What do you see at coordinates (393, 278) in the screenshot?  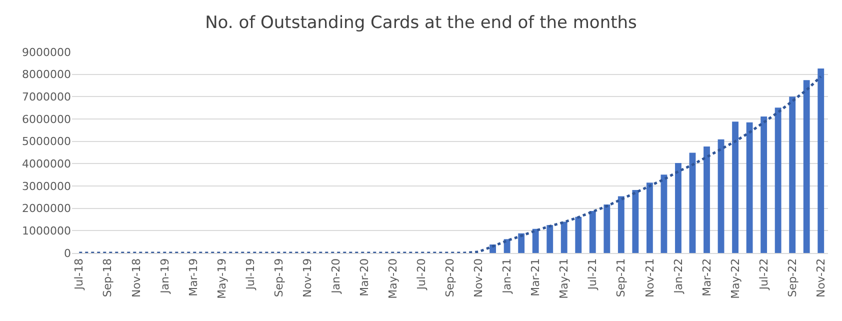 I see `x-tick-label: May-20` at bounding box center [393, 278].